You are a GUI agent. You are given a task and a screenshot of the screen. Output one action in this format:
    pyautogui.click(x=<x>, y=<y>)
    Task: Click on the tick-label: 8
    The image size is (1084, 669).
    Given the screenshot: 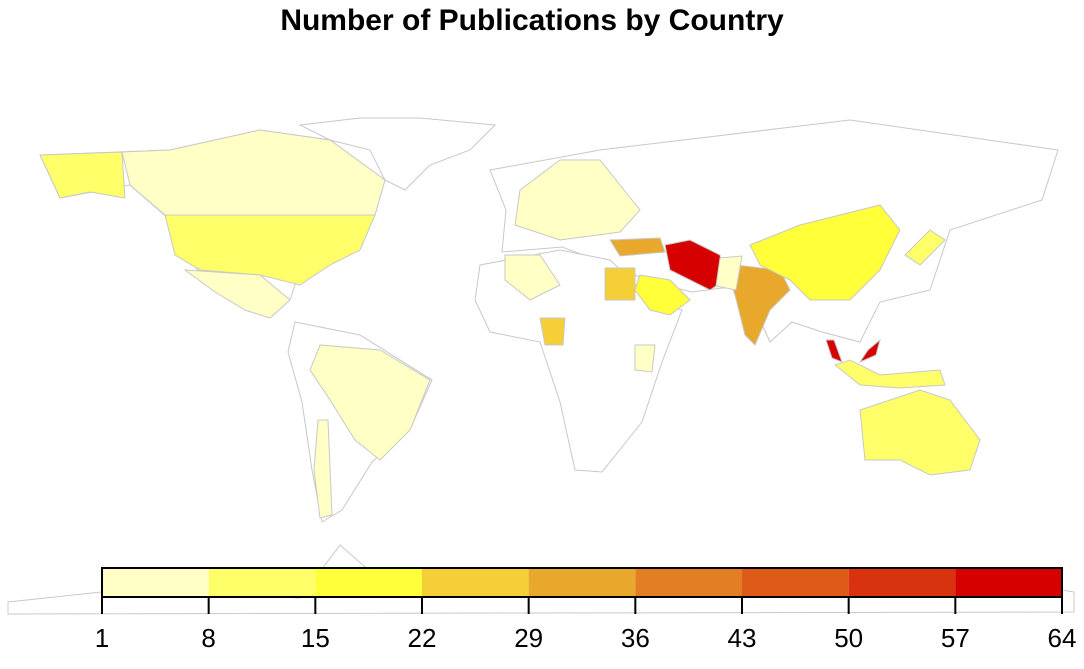 What is the action you would take?
    pyautogui.click(x=208, y=638)
    